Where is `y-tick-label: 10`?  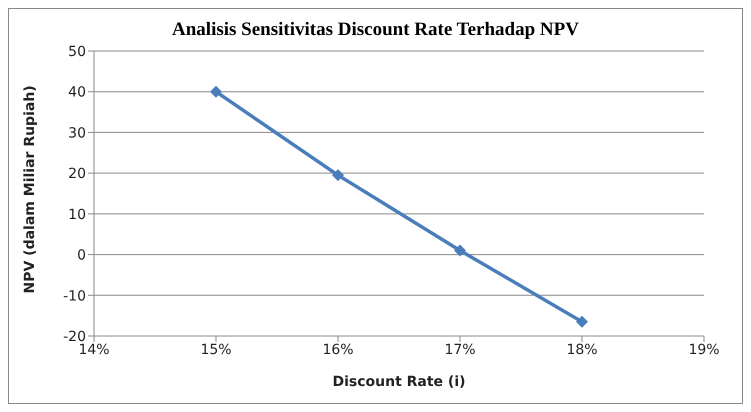
y-tick-label: 10 is located at coordinates (77, 214).